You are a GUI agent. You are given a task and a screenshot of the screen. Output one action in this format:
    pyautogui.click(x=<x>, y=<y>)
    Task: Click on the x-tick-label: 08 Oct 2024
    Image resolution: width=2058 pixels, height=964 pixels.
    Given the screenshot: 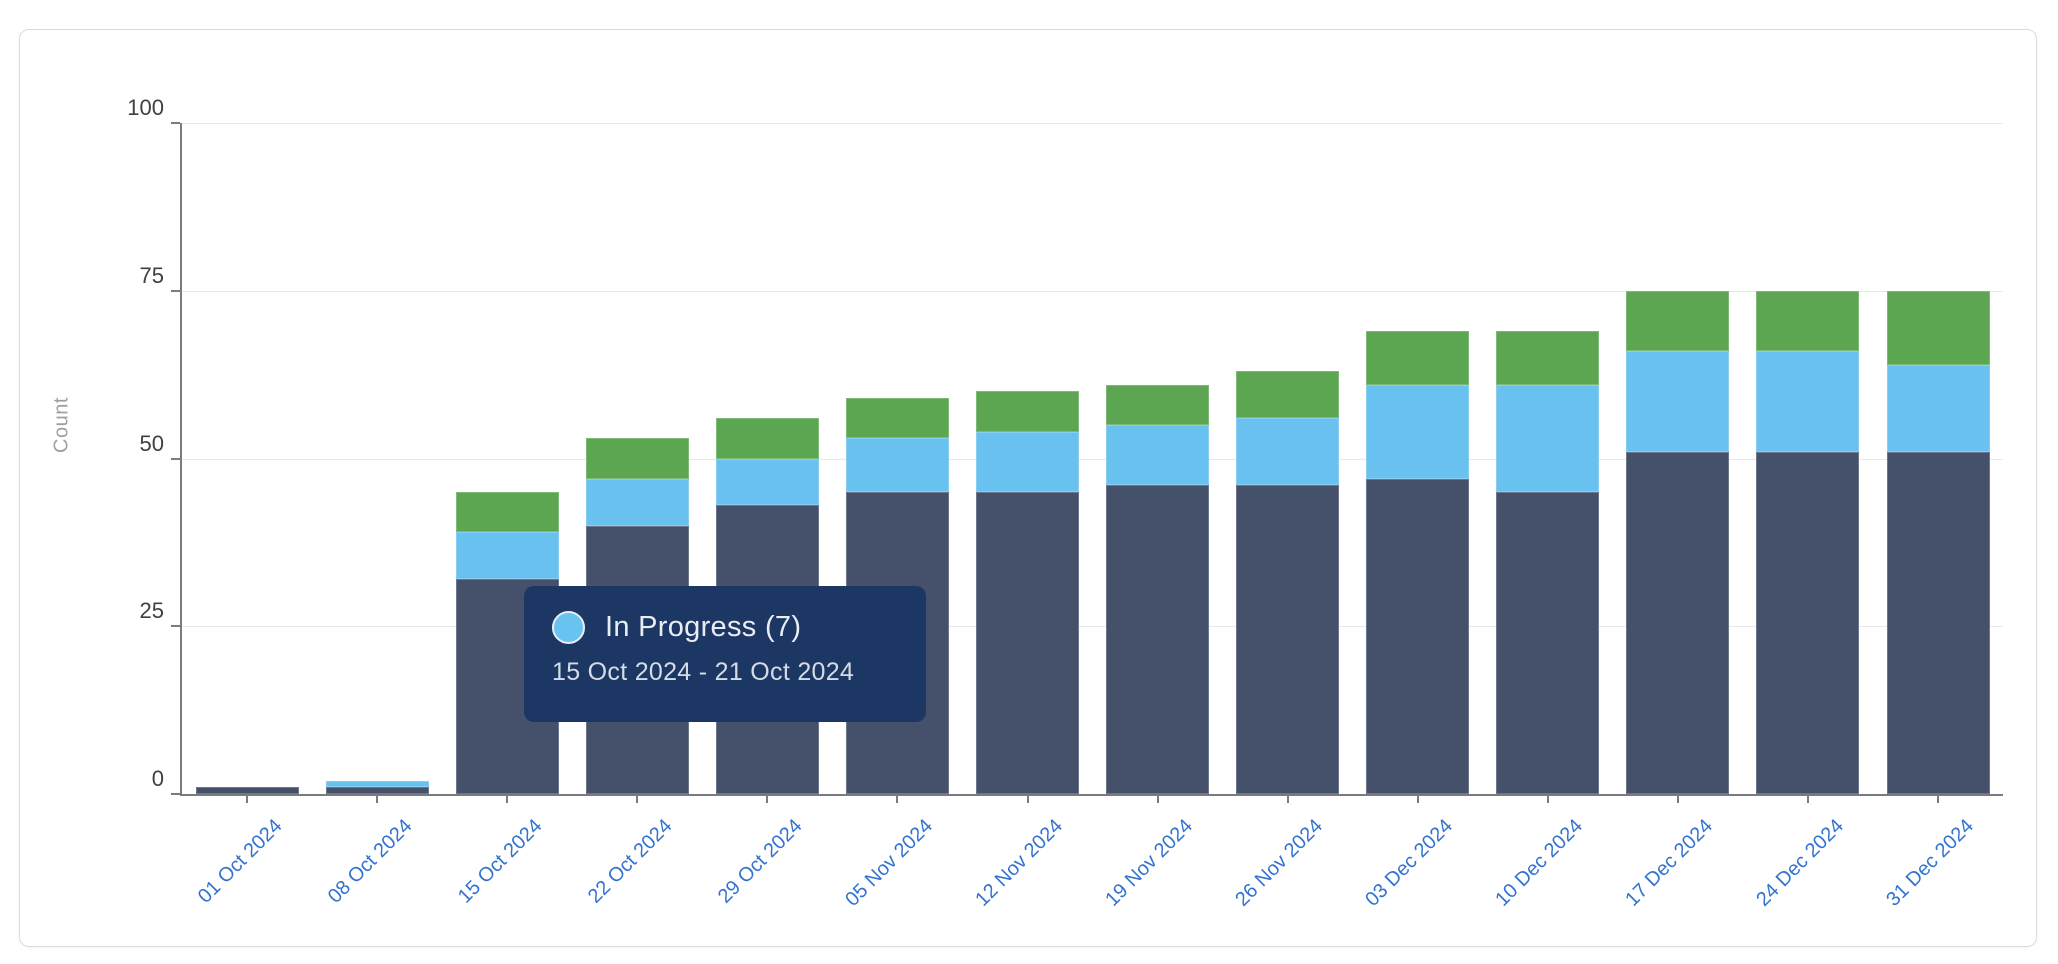 What is the action you would take?
    pyautogui.click(x=370, y=861)
    